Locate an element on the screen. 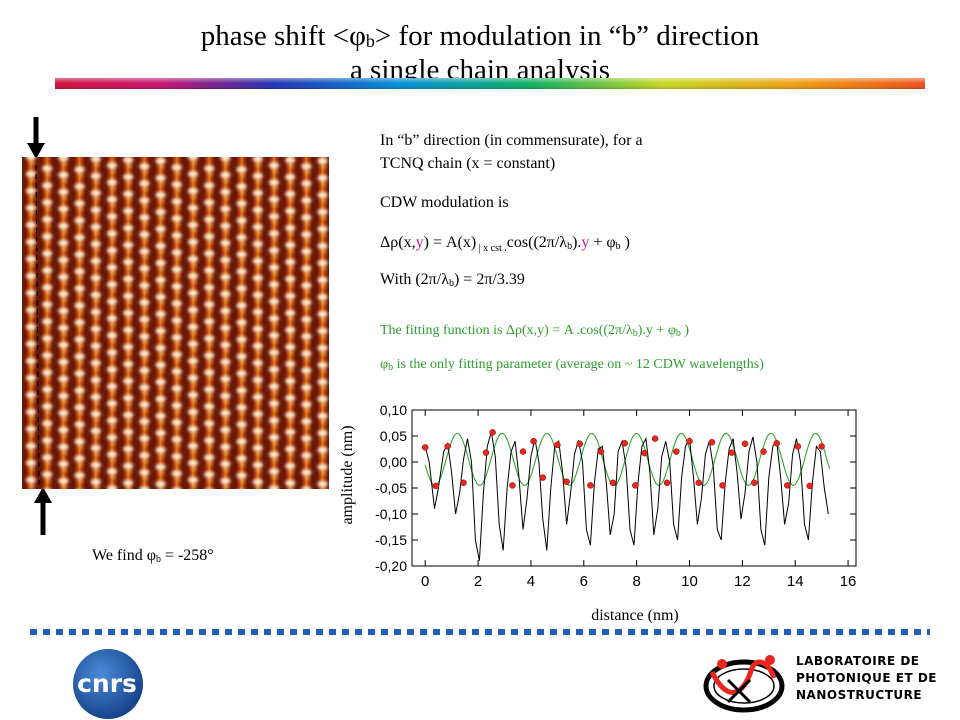 Image resolution: width=960 pixels, height=720 pixels. svg-text: cnrs is located at coordinates (107, 683).